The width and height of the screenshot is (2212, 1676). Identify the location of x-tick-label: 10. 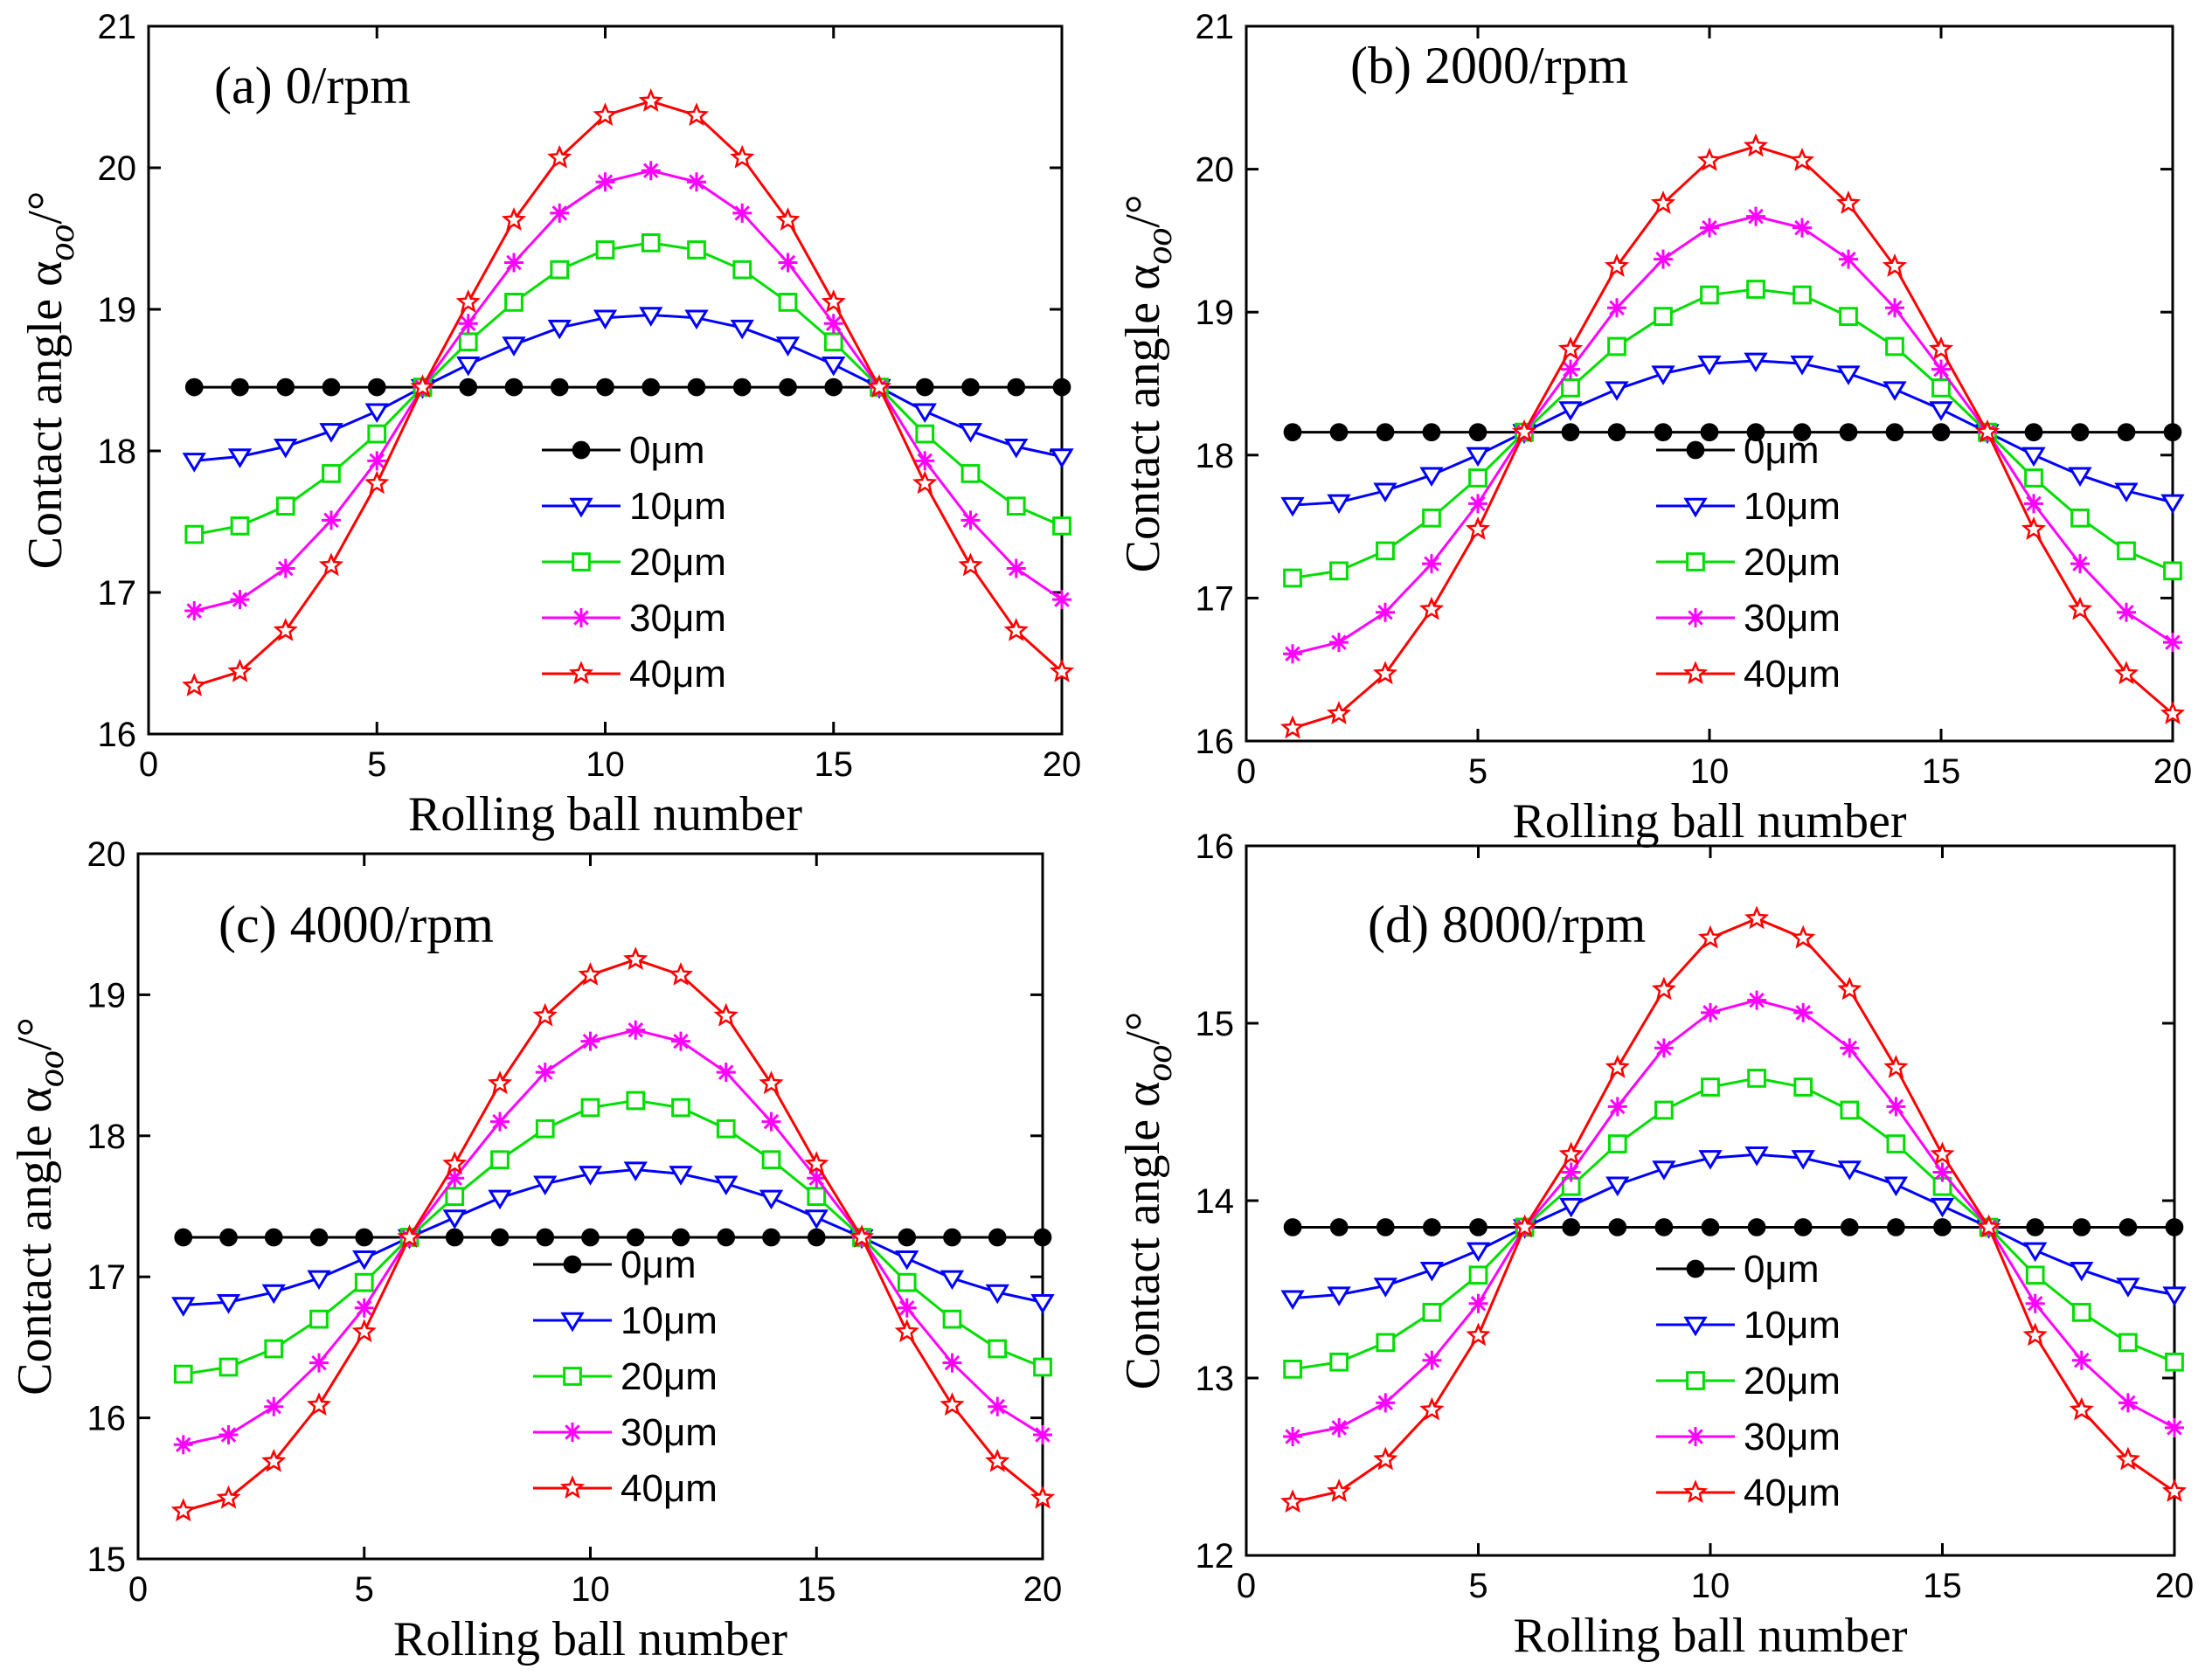
(605, 765).